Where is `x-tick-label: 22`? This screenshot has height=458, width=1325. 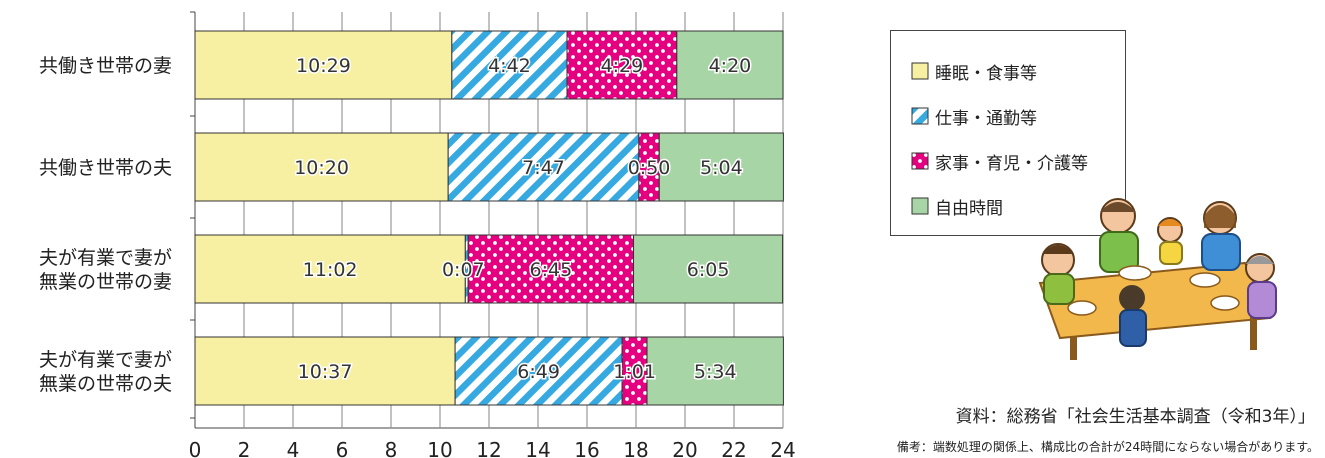
x-tick-label: 22 is located at coordinates (733, 448).